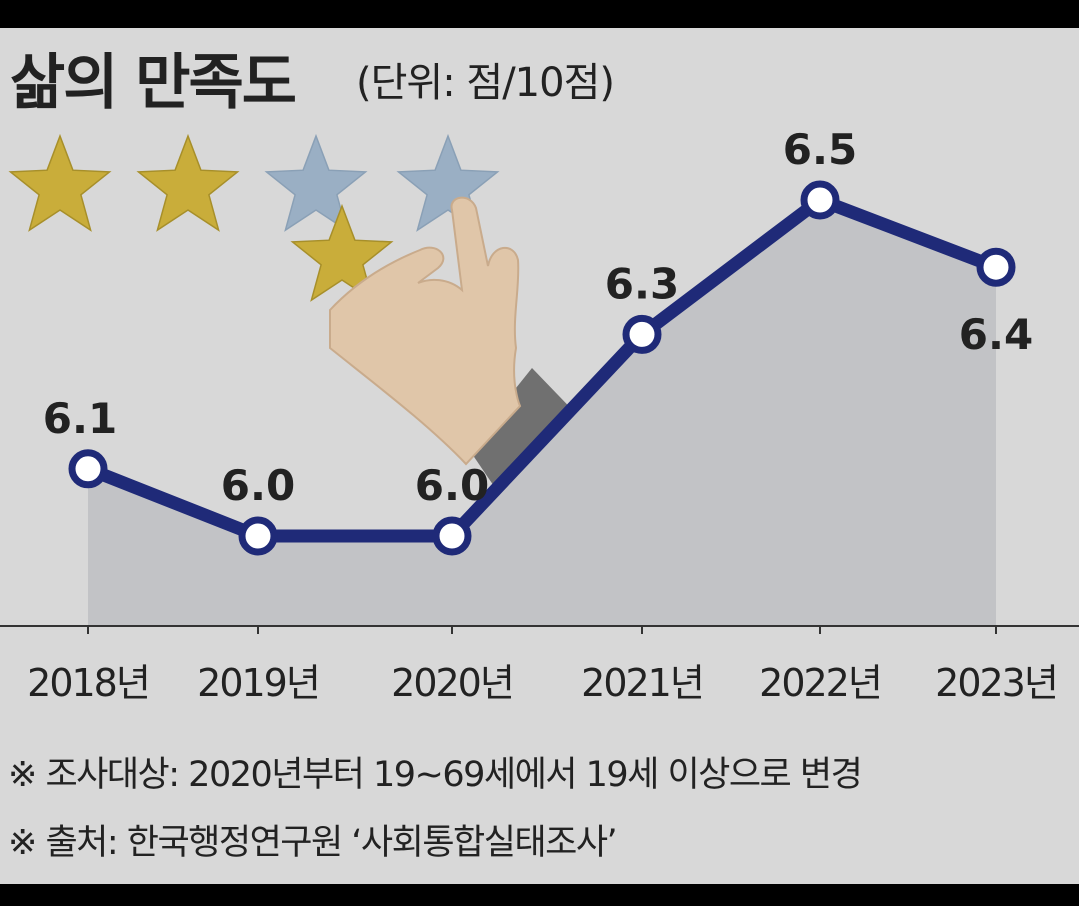 The image size is (1079, 906). Describe the element at coordinates (457, 347) in the screenshot. I see `hand-icon` at that location.